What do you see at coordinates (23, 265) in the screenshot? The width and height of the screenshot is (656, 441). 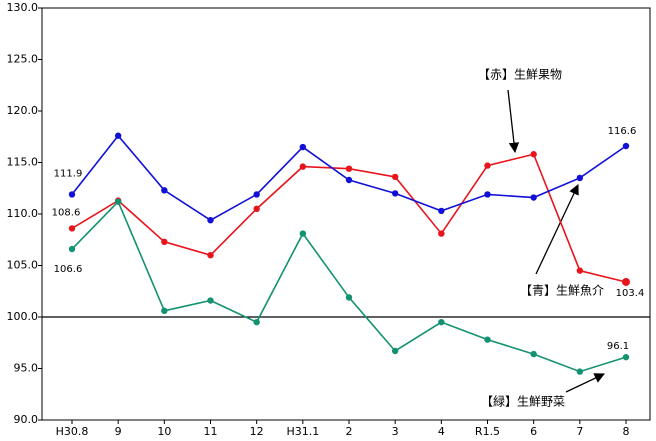 I see `y-tick-label: 105.0` at bounding box center [23, 265].